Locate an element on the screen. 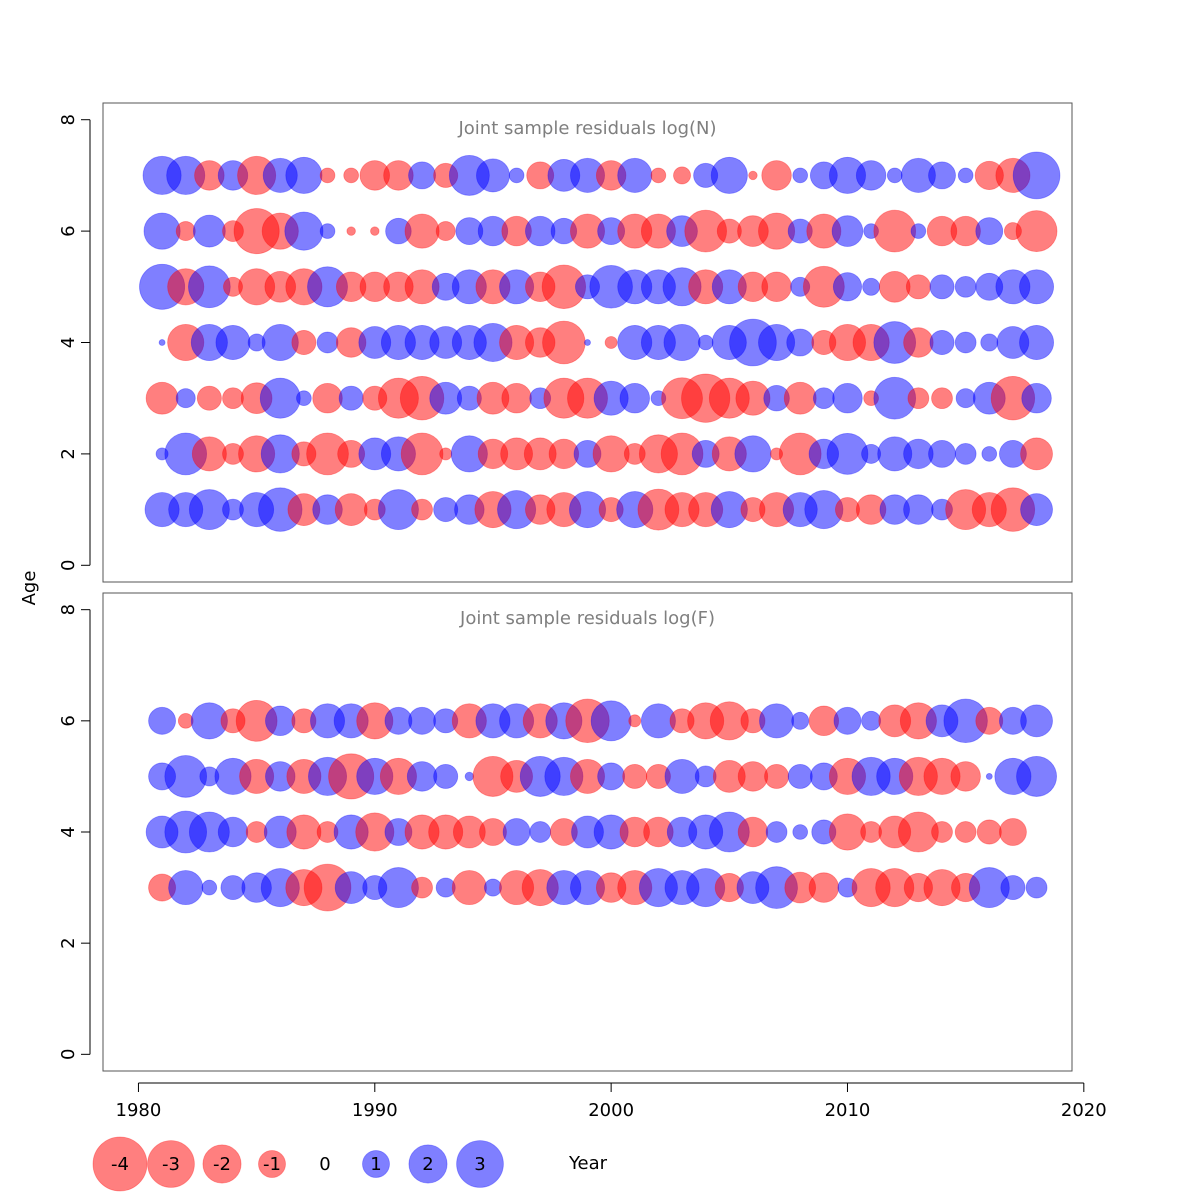  legend-label: -4 is located at coordinates (120, 1164).